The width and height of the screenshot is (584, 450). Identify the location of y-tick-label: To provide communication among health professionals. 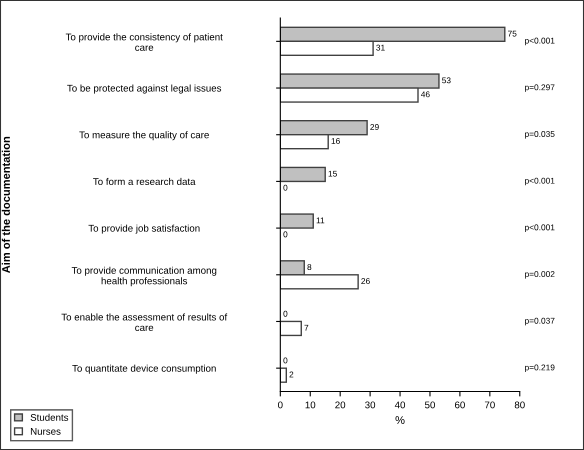
(144, 276).